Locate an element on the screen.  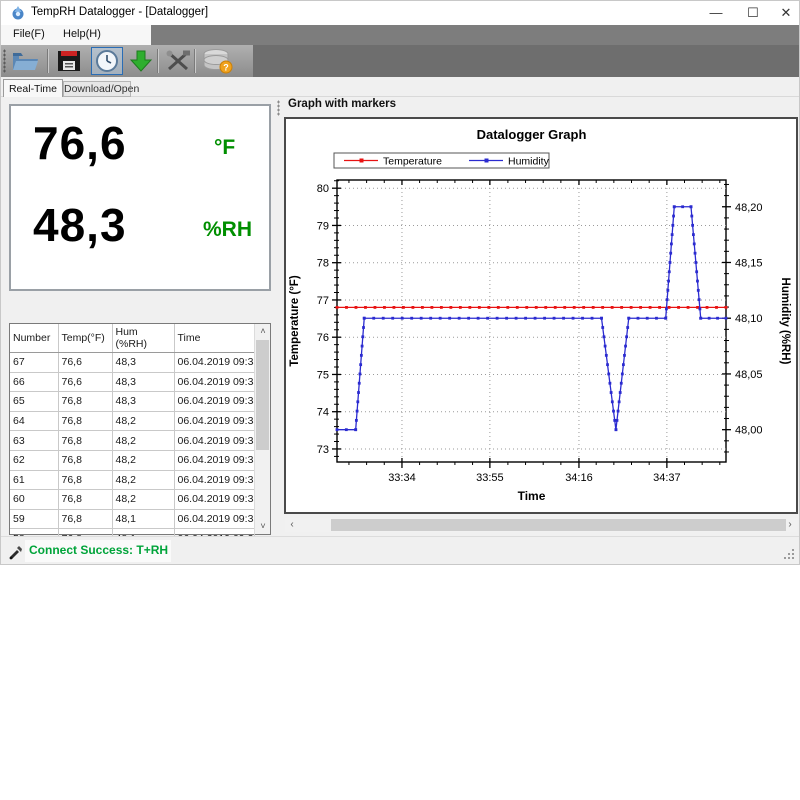
green-down-arrow-icon is located at coordinates (141, 61).